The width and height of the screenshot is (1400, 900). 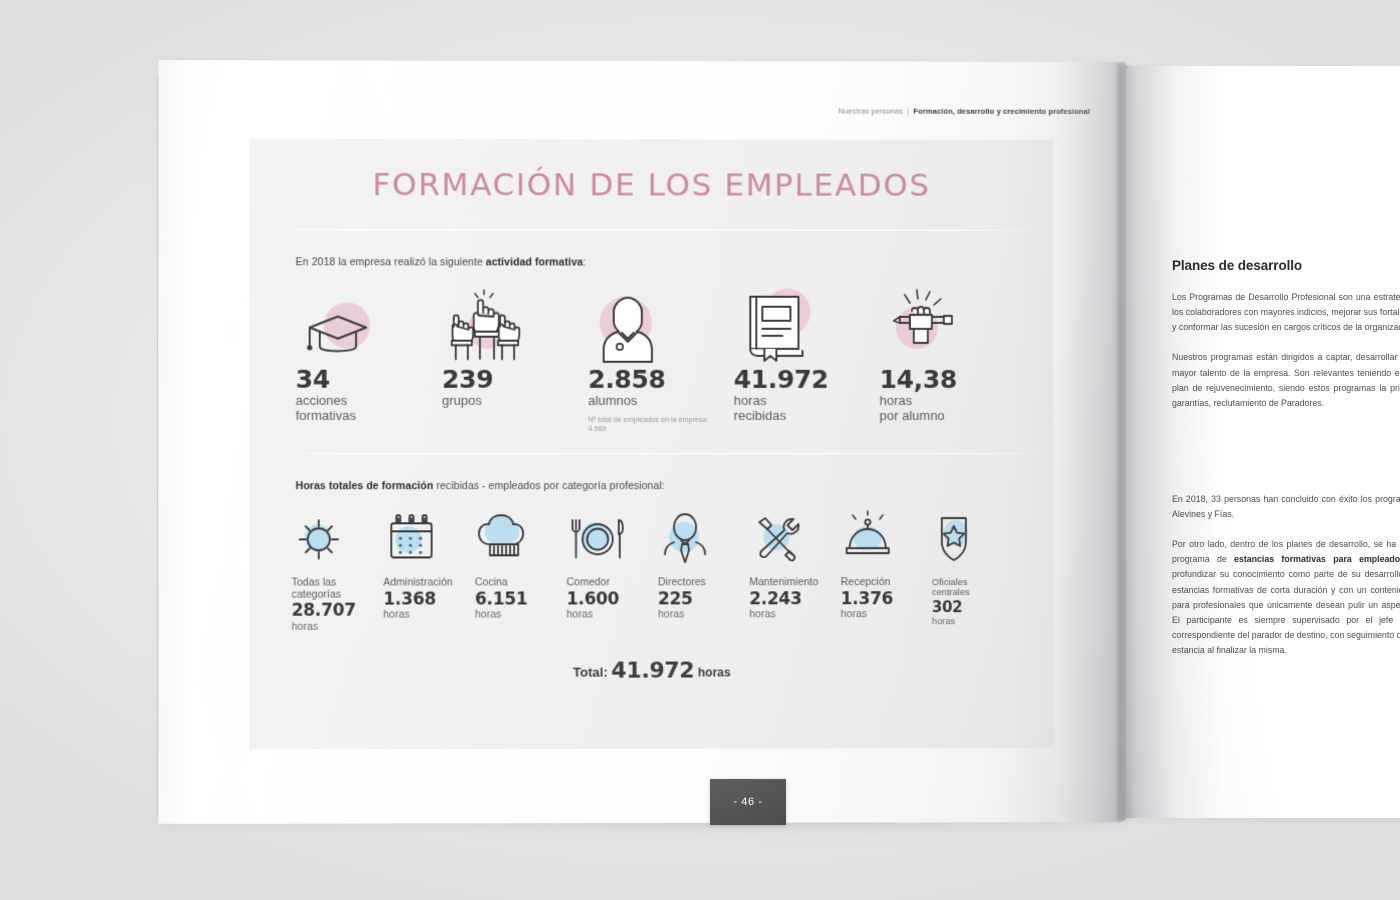 What do you see at coordinates (609, 538) in the screenshot?
I see `place-setting-icon` at bounding box center [609, 538].